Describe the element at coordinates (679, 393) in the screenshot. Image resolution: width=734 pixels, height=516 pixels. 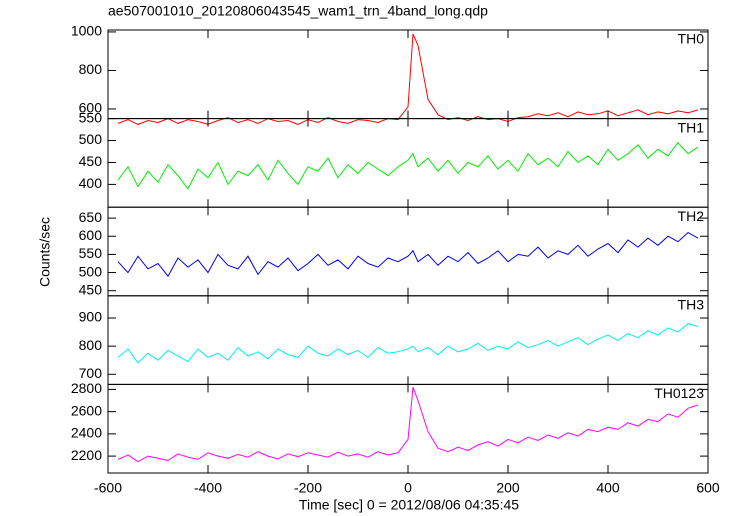
I see `series-label: TH0123` at that location.